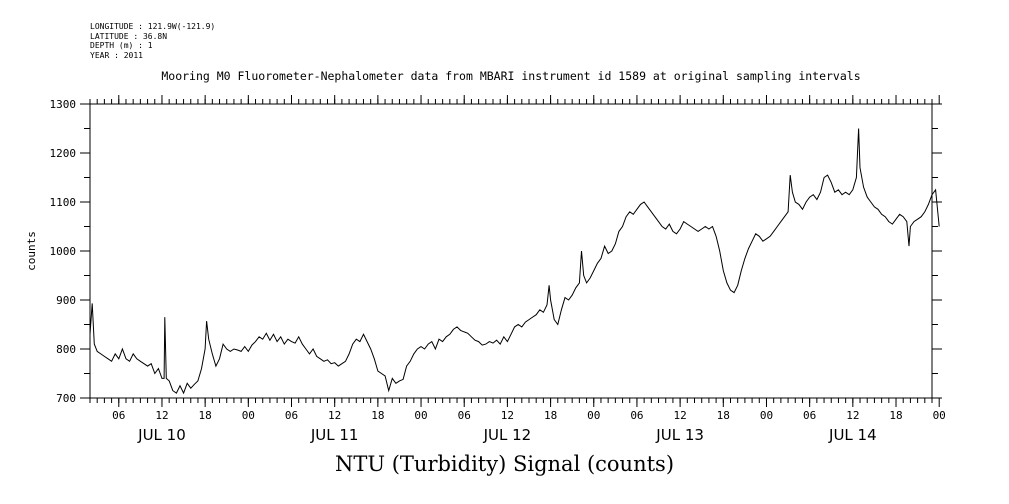 The height and width of the screenshot is (504, 1009). Describe the element at coordinates (129, 36) in the screenshot. I see `latitude-text: LATITUDE : 36.8N` at that location.